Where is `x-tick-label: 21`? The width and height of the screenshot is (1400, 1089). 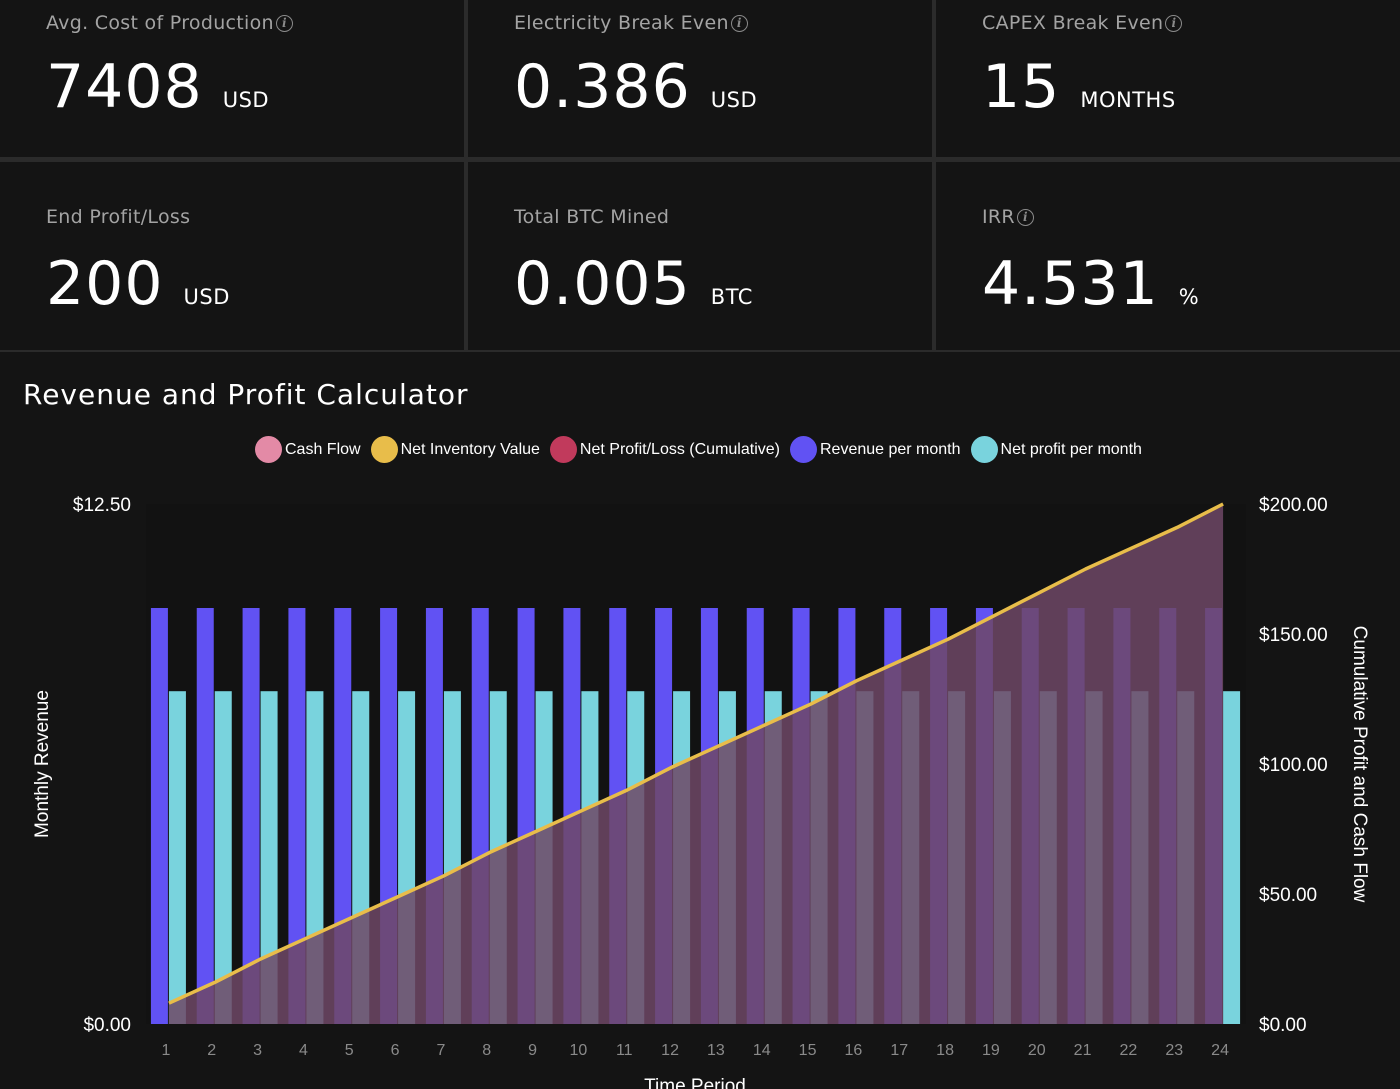 x-tick-label: 21 is located at coordinates (1083, 1050).